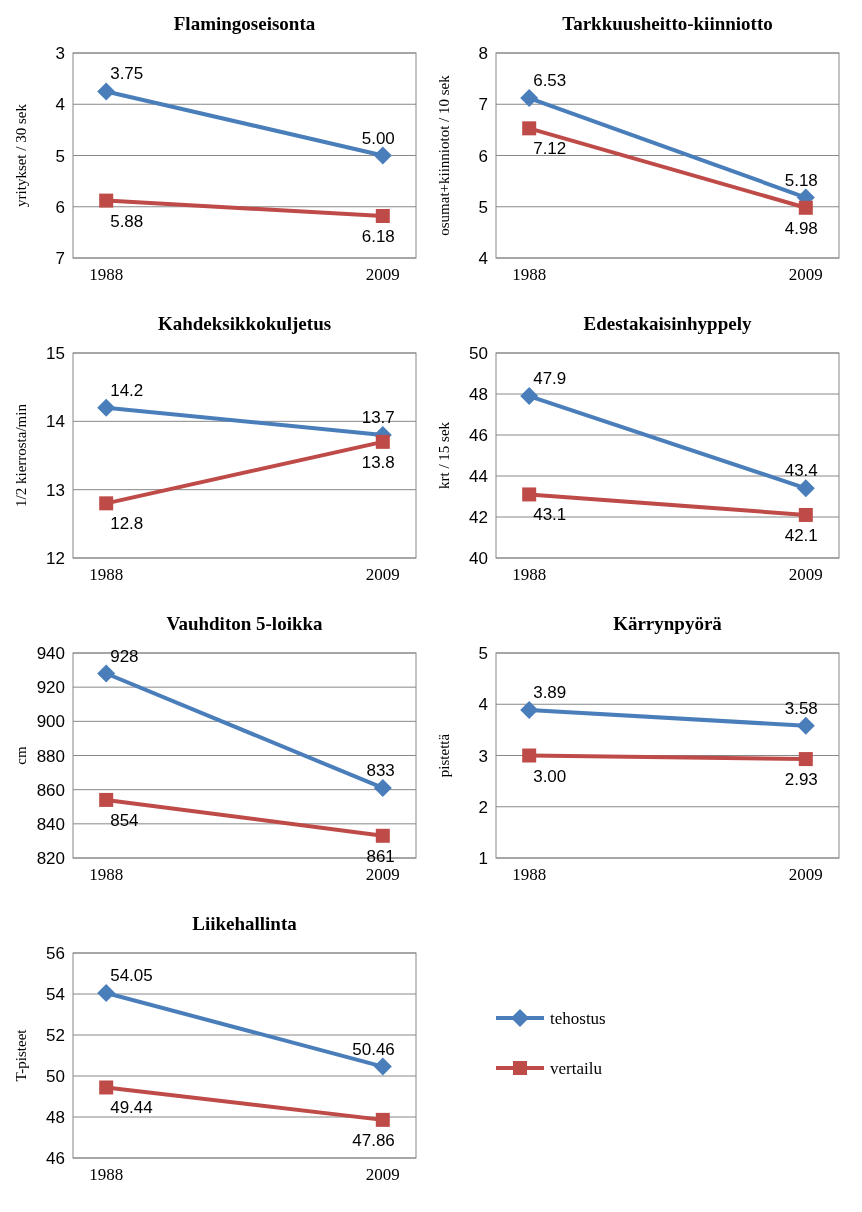 This screenshot has width=862, height=1212. Describe the element at coordinates (378, 236) in the screenshot. I see `data-label: 6.18` at that location.